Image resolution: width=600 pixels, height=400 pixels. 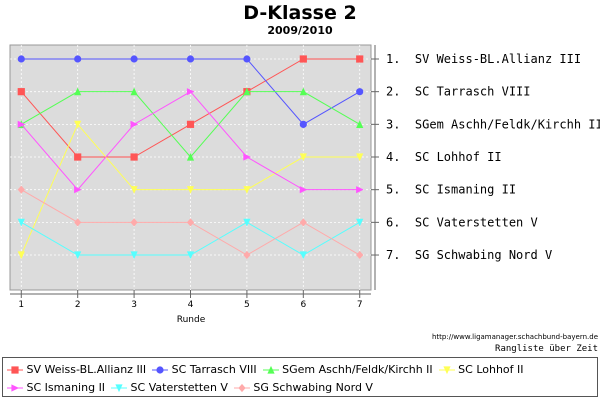 I want to click on legend-item: SC Tarrasch VIII, so click(x=204, y=370).